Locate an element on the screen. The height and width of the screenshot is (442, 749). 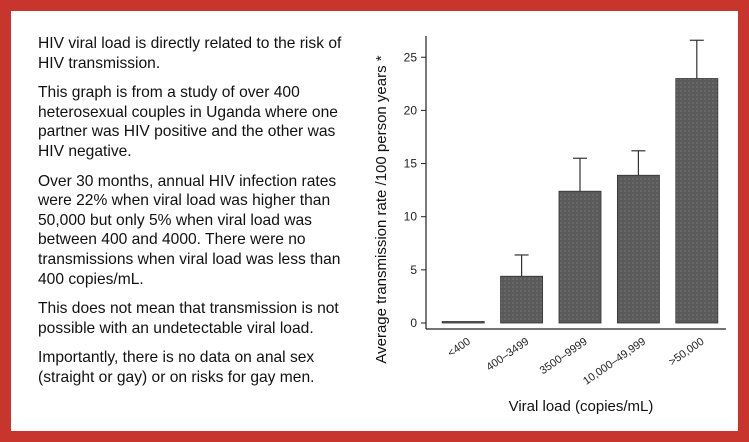
y-tick-label: 10 is located at coordinates (411, 217).